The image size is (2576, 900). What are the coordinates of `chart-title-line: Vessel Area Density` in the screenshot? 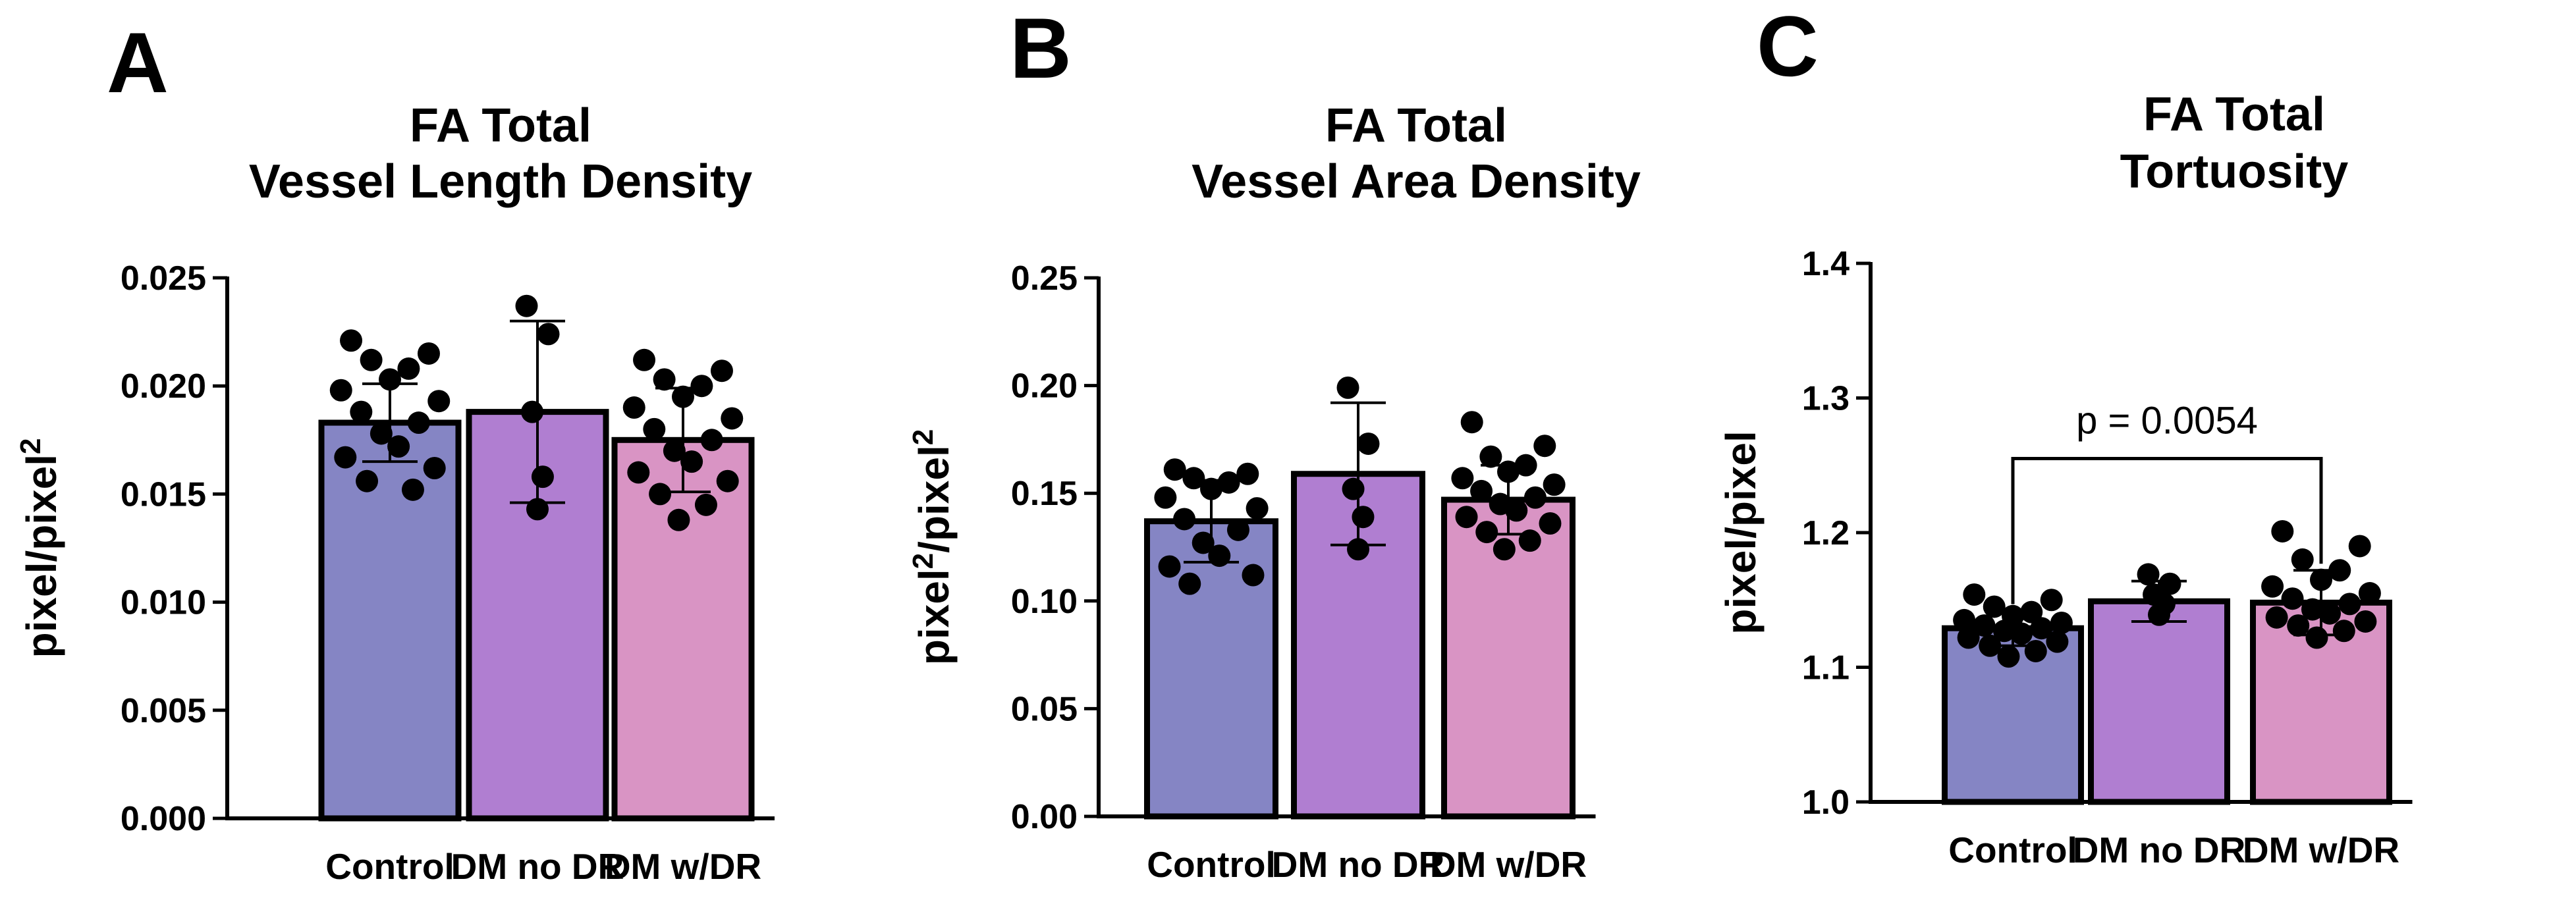 It's located at (1416, 182).